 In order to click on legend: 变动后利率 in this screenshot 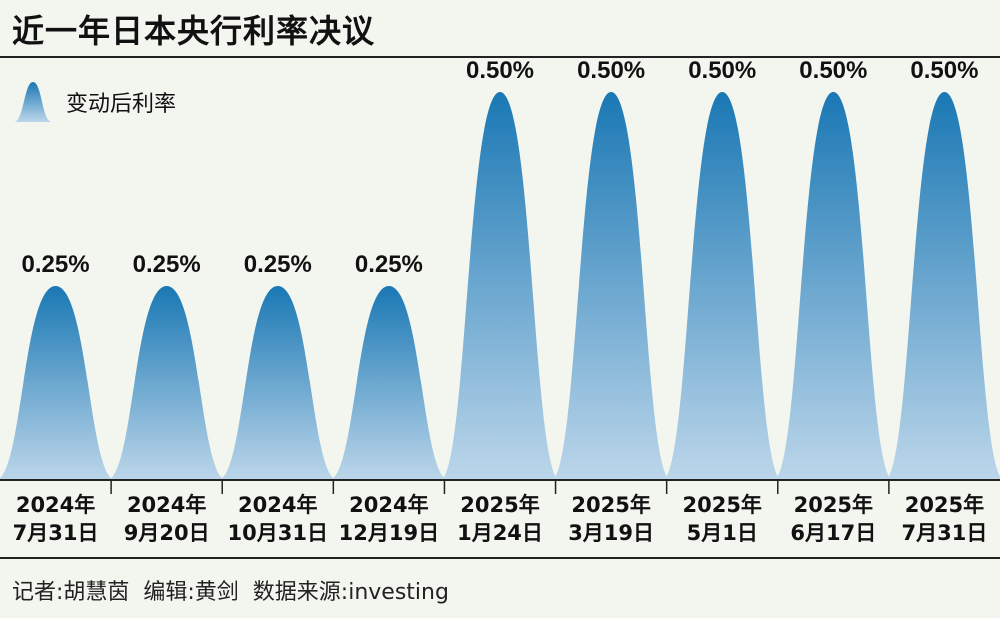, I will do `click(95, 102)`.